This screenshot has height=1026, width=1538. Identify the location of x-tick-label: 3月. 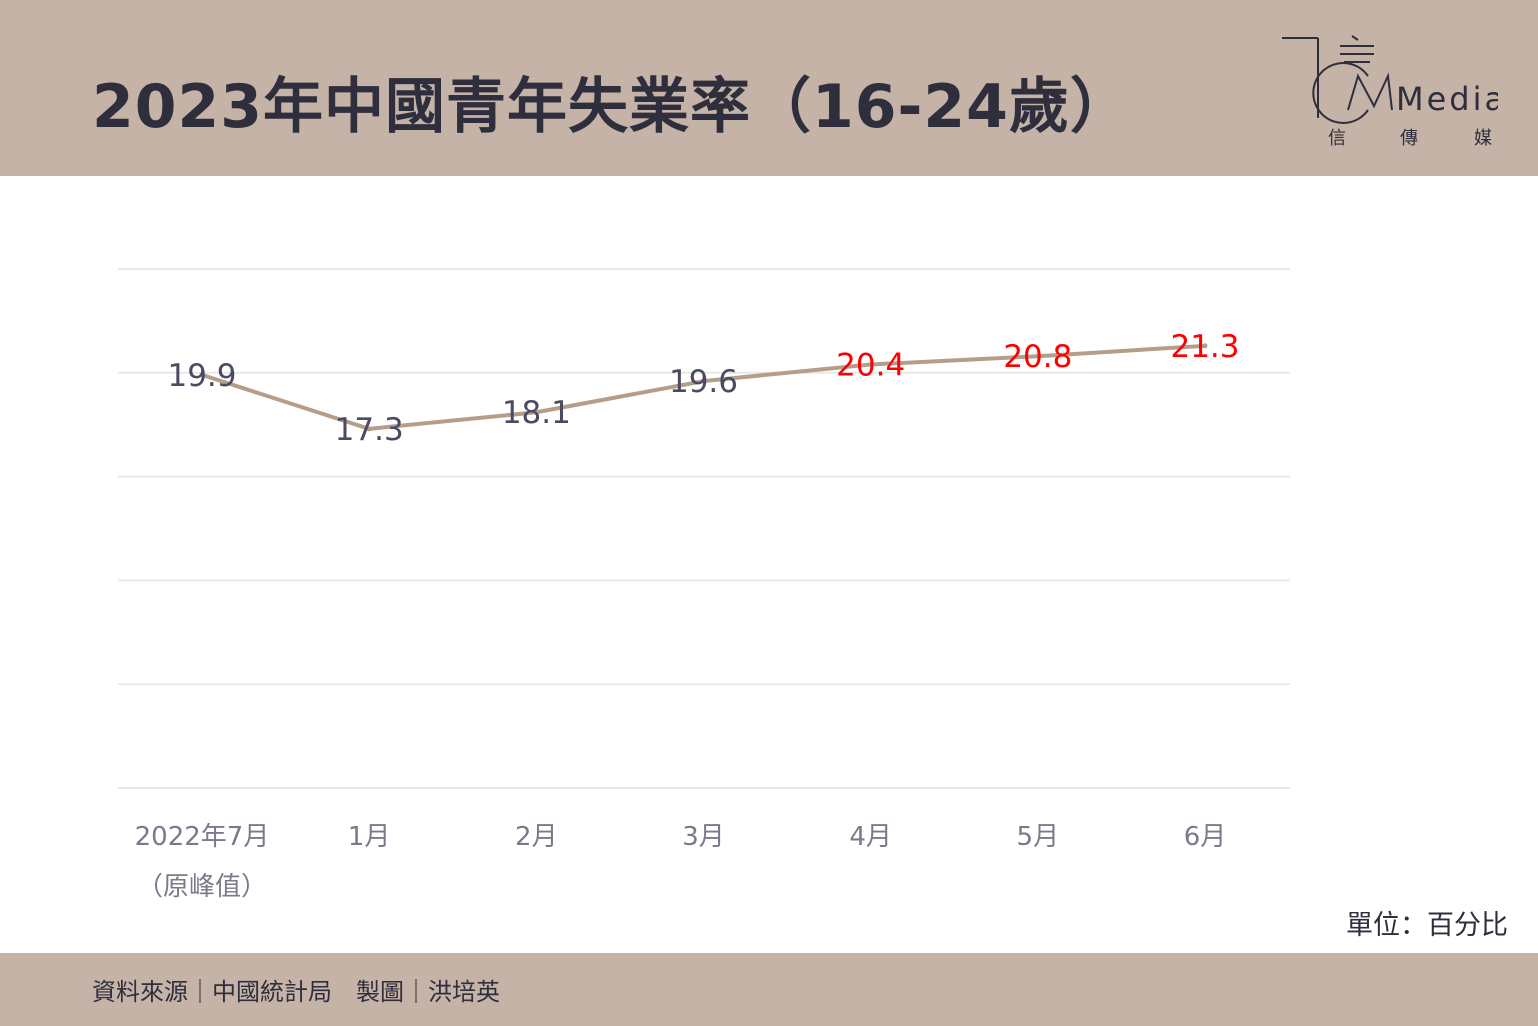
(703, 837).